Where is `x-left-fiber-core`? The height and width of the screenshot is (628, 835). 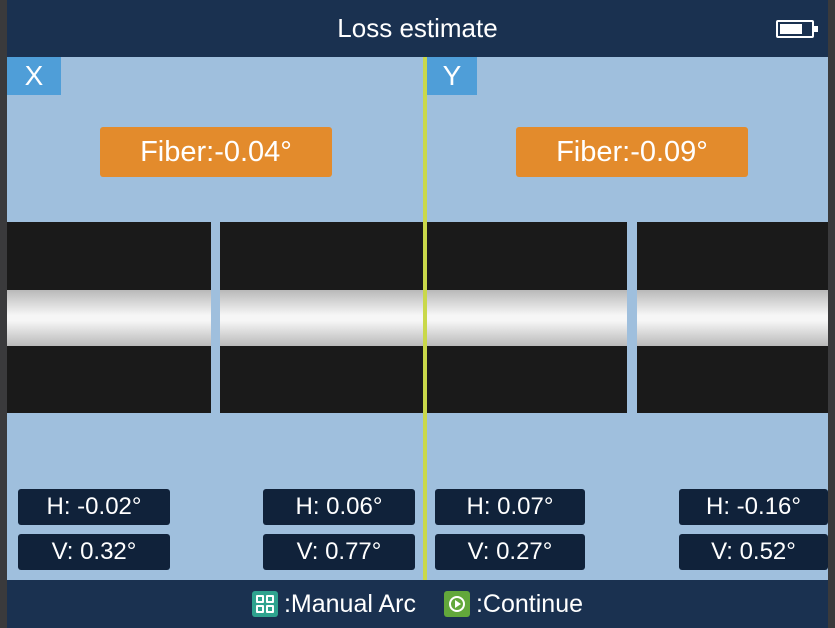
x-left-fiber-core is located at coordinates (109, 318).